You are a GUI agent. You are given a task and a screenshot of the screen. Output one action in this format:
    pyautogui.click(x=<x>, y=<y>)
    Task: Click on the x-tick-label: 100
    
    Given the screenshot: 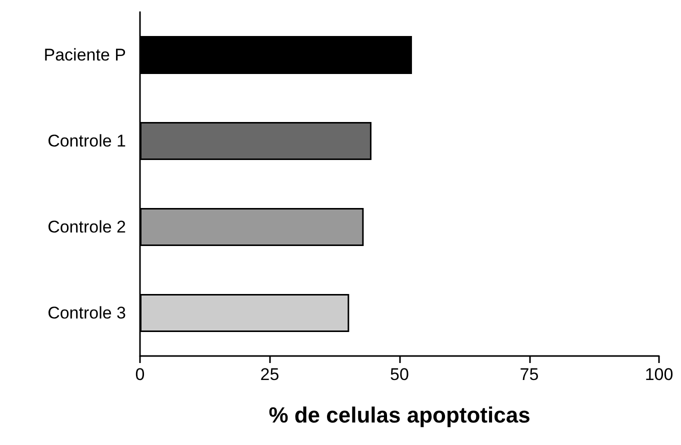 What is the action you would take?
    pyautogui.click(x=659, y=374)
    